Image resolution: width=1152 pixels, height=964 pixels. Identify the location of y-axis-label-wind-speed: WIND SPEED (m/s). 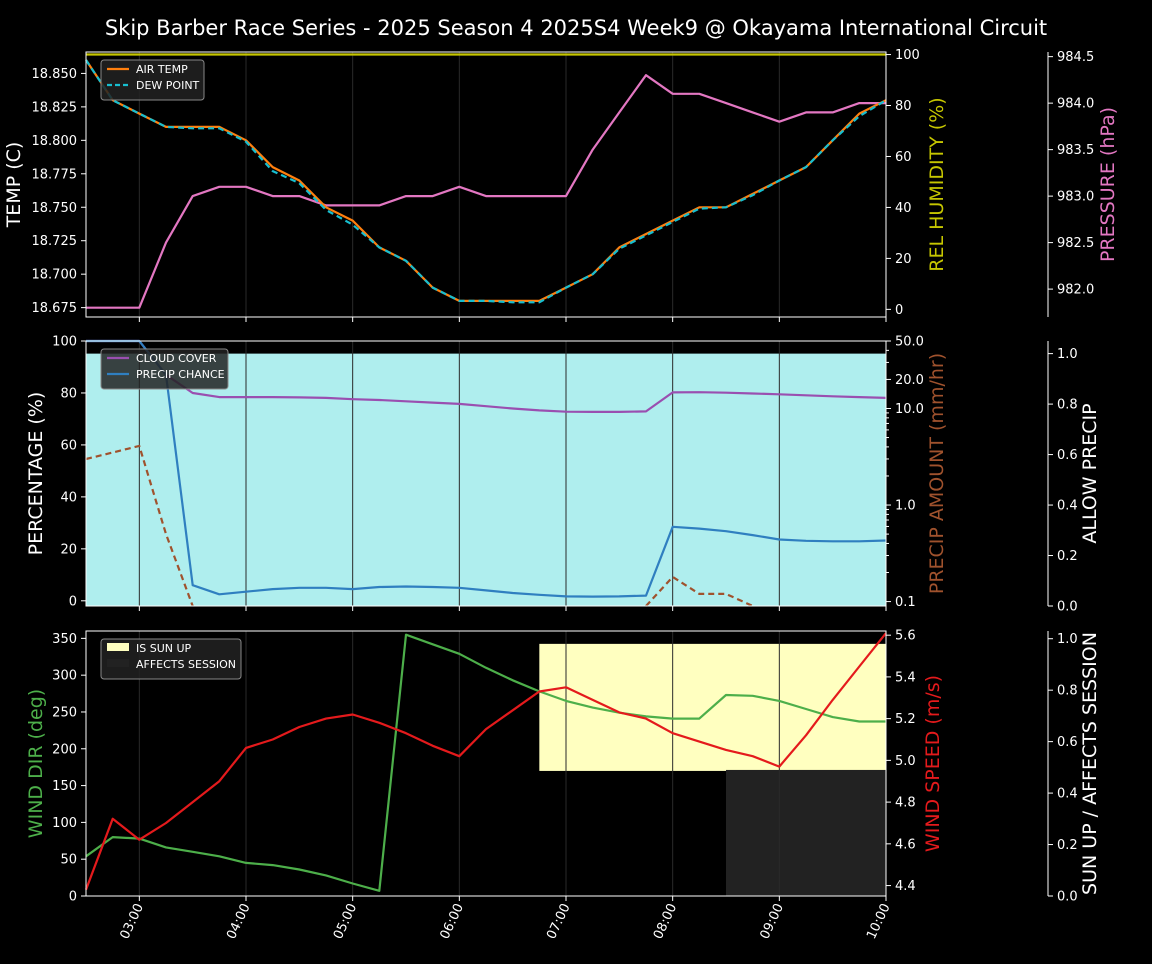
(933, 763).